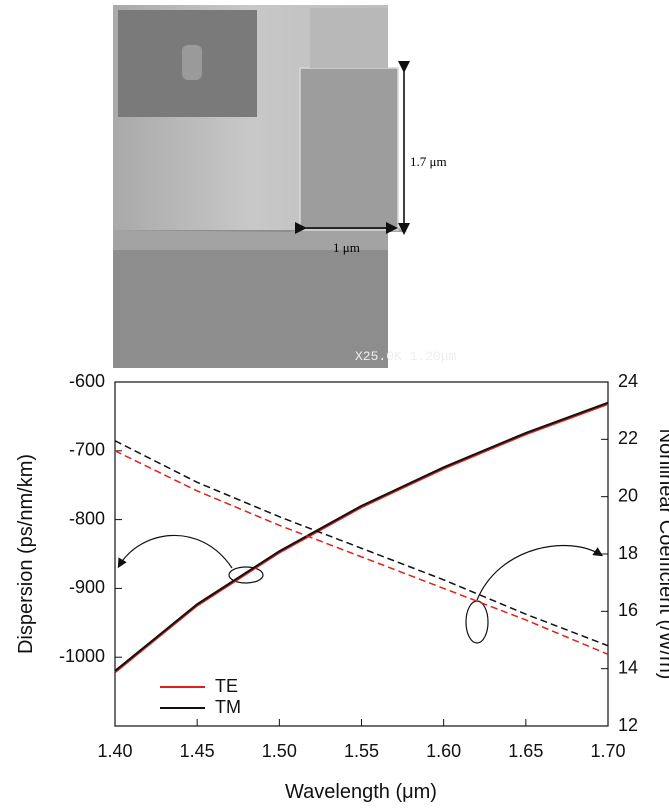 The width and height of the screenshot is (669, 812). I want to click on y-tick-label: -700, so click(87, 450).